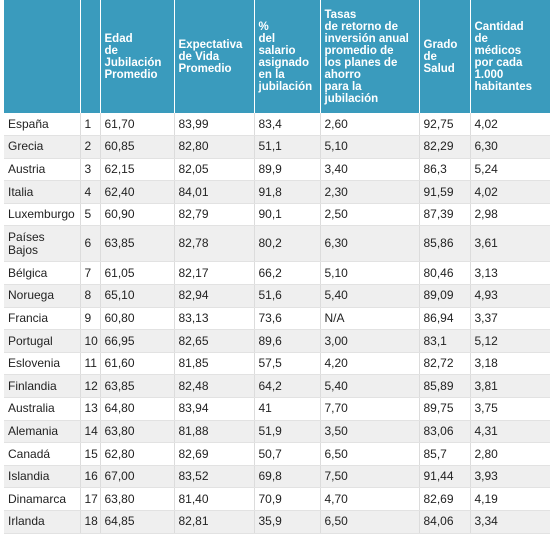 The width and height of the screenshot is (554, 540). Describe the element at coordinates (445, 364) in the screenshot. I see `cell-health-grade: 82,72` at that location.